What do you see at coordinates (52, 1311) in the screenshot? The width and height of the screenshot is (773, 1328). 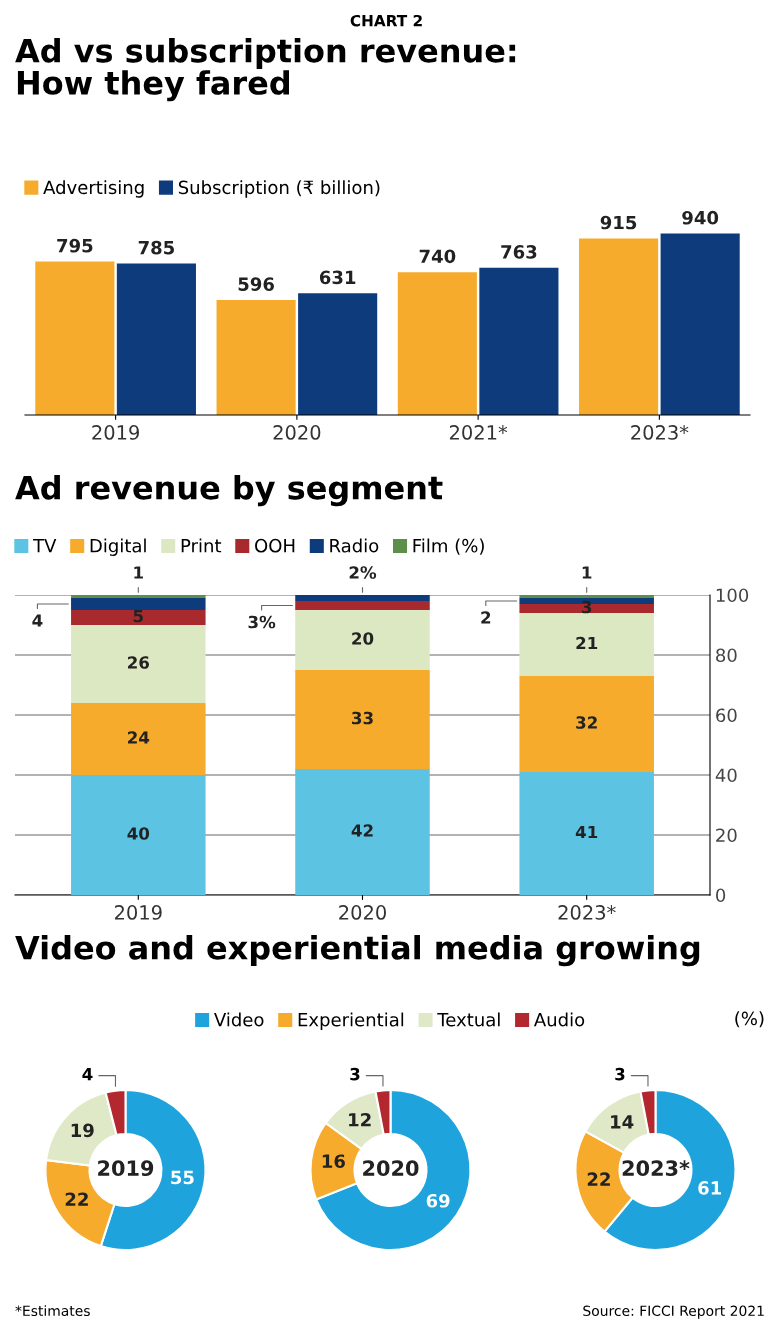 I see `text: *Estimates` at bounding box center [52, 1311].